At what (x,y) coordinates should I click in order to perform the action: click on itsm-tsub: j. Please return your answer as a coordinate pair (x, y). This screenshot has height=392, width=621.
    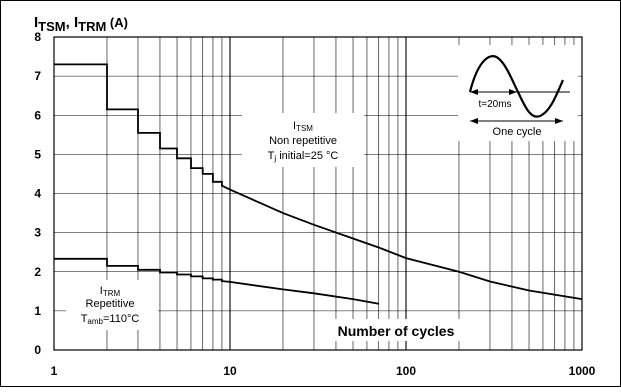
    Looking at the image, I should click on (274, 158).